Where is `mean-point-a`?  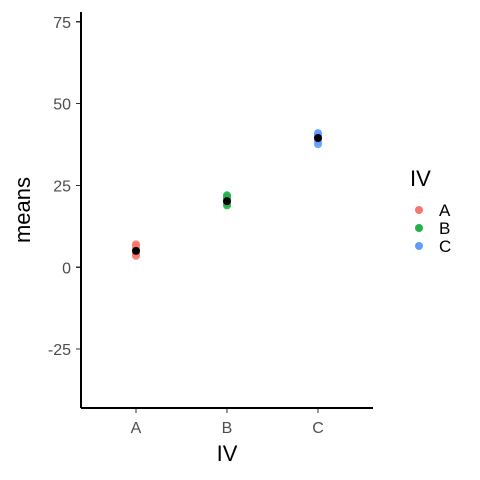
mean-point-a is located at coordinates (136, 250).